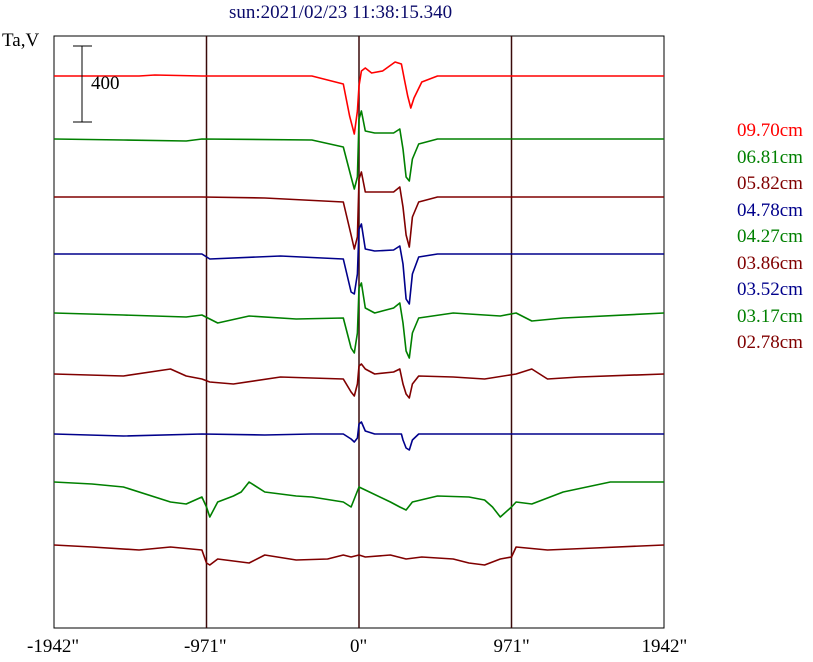 This screenshot has width=813, height=662. What do you see at coordinates (105, 83) in the screenshot?
I see `scale-bar-label: 400` at bounding box center [105, 83].